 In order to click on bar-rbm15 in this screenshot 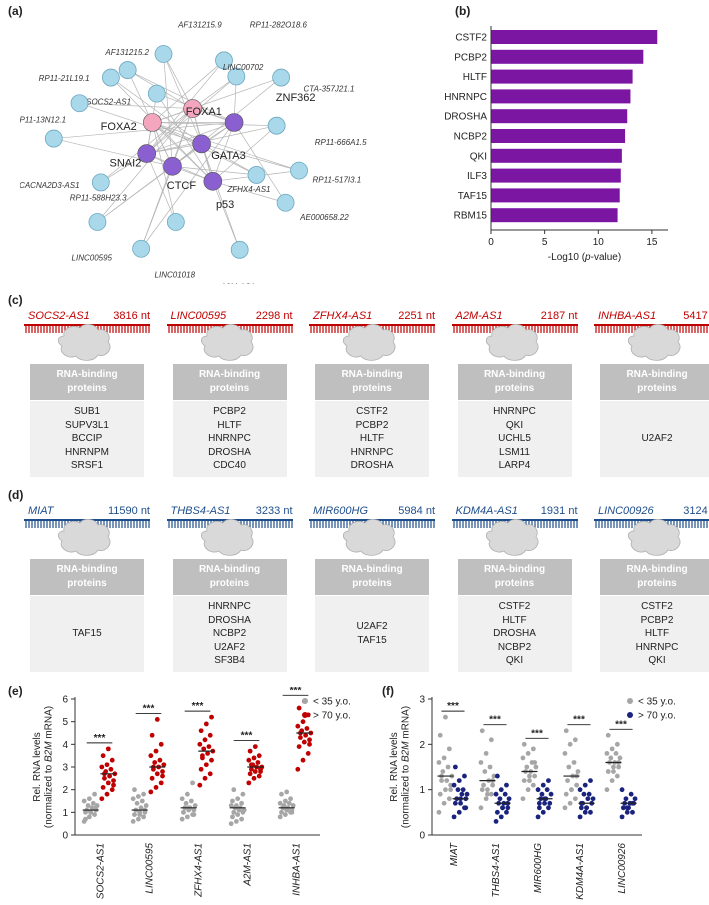, I will do `click(554, 215)`.